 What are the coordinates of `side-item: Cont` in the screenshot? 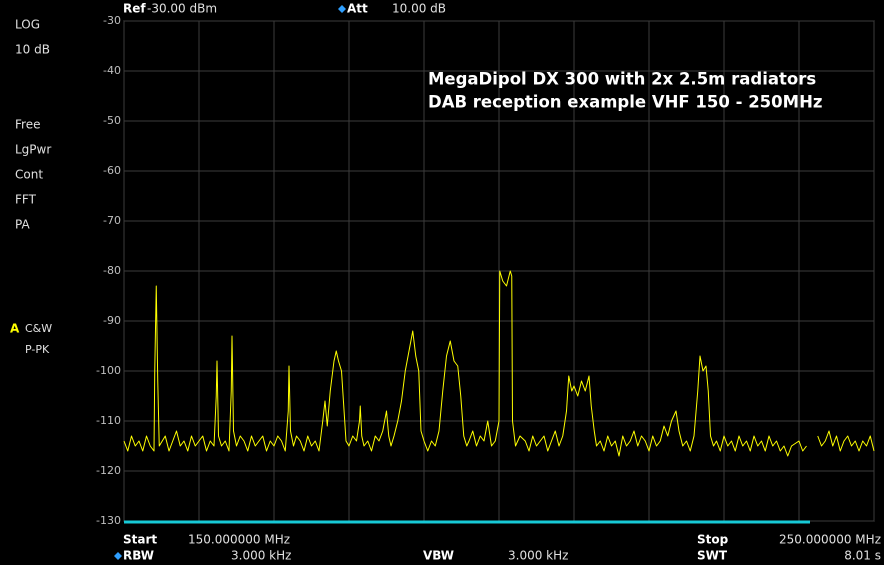 It's located at (29, 175).